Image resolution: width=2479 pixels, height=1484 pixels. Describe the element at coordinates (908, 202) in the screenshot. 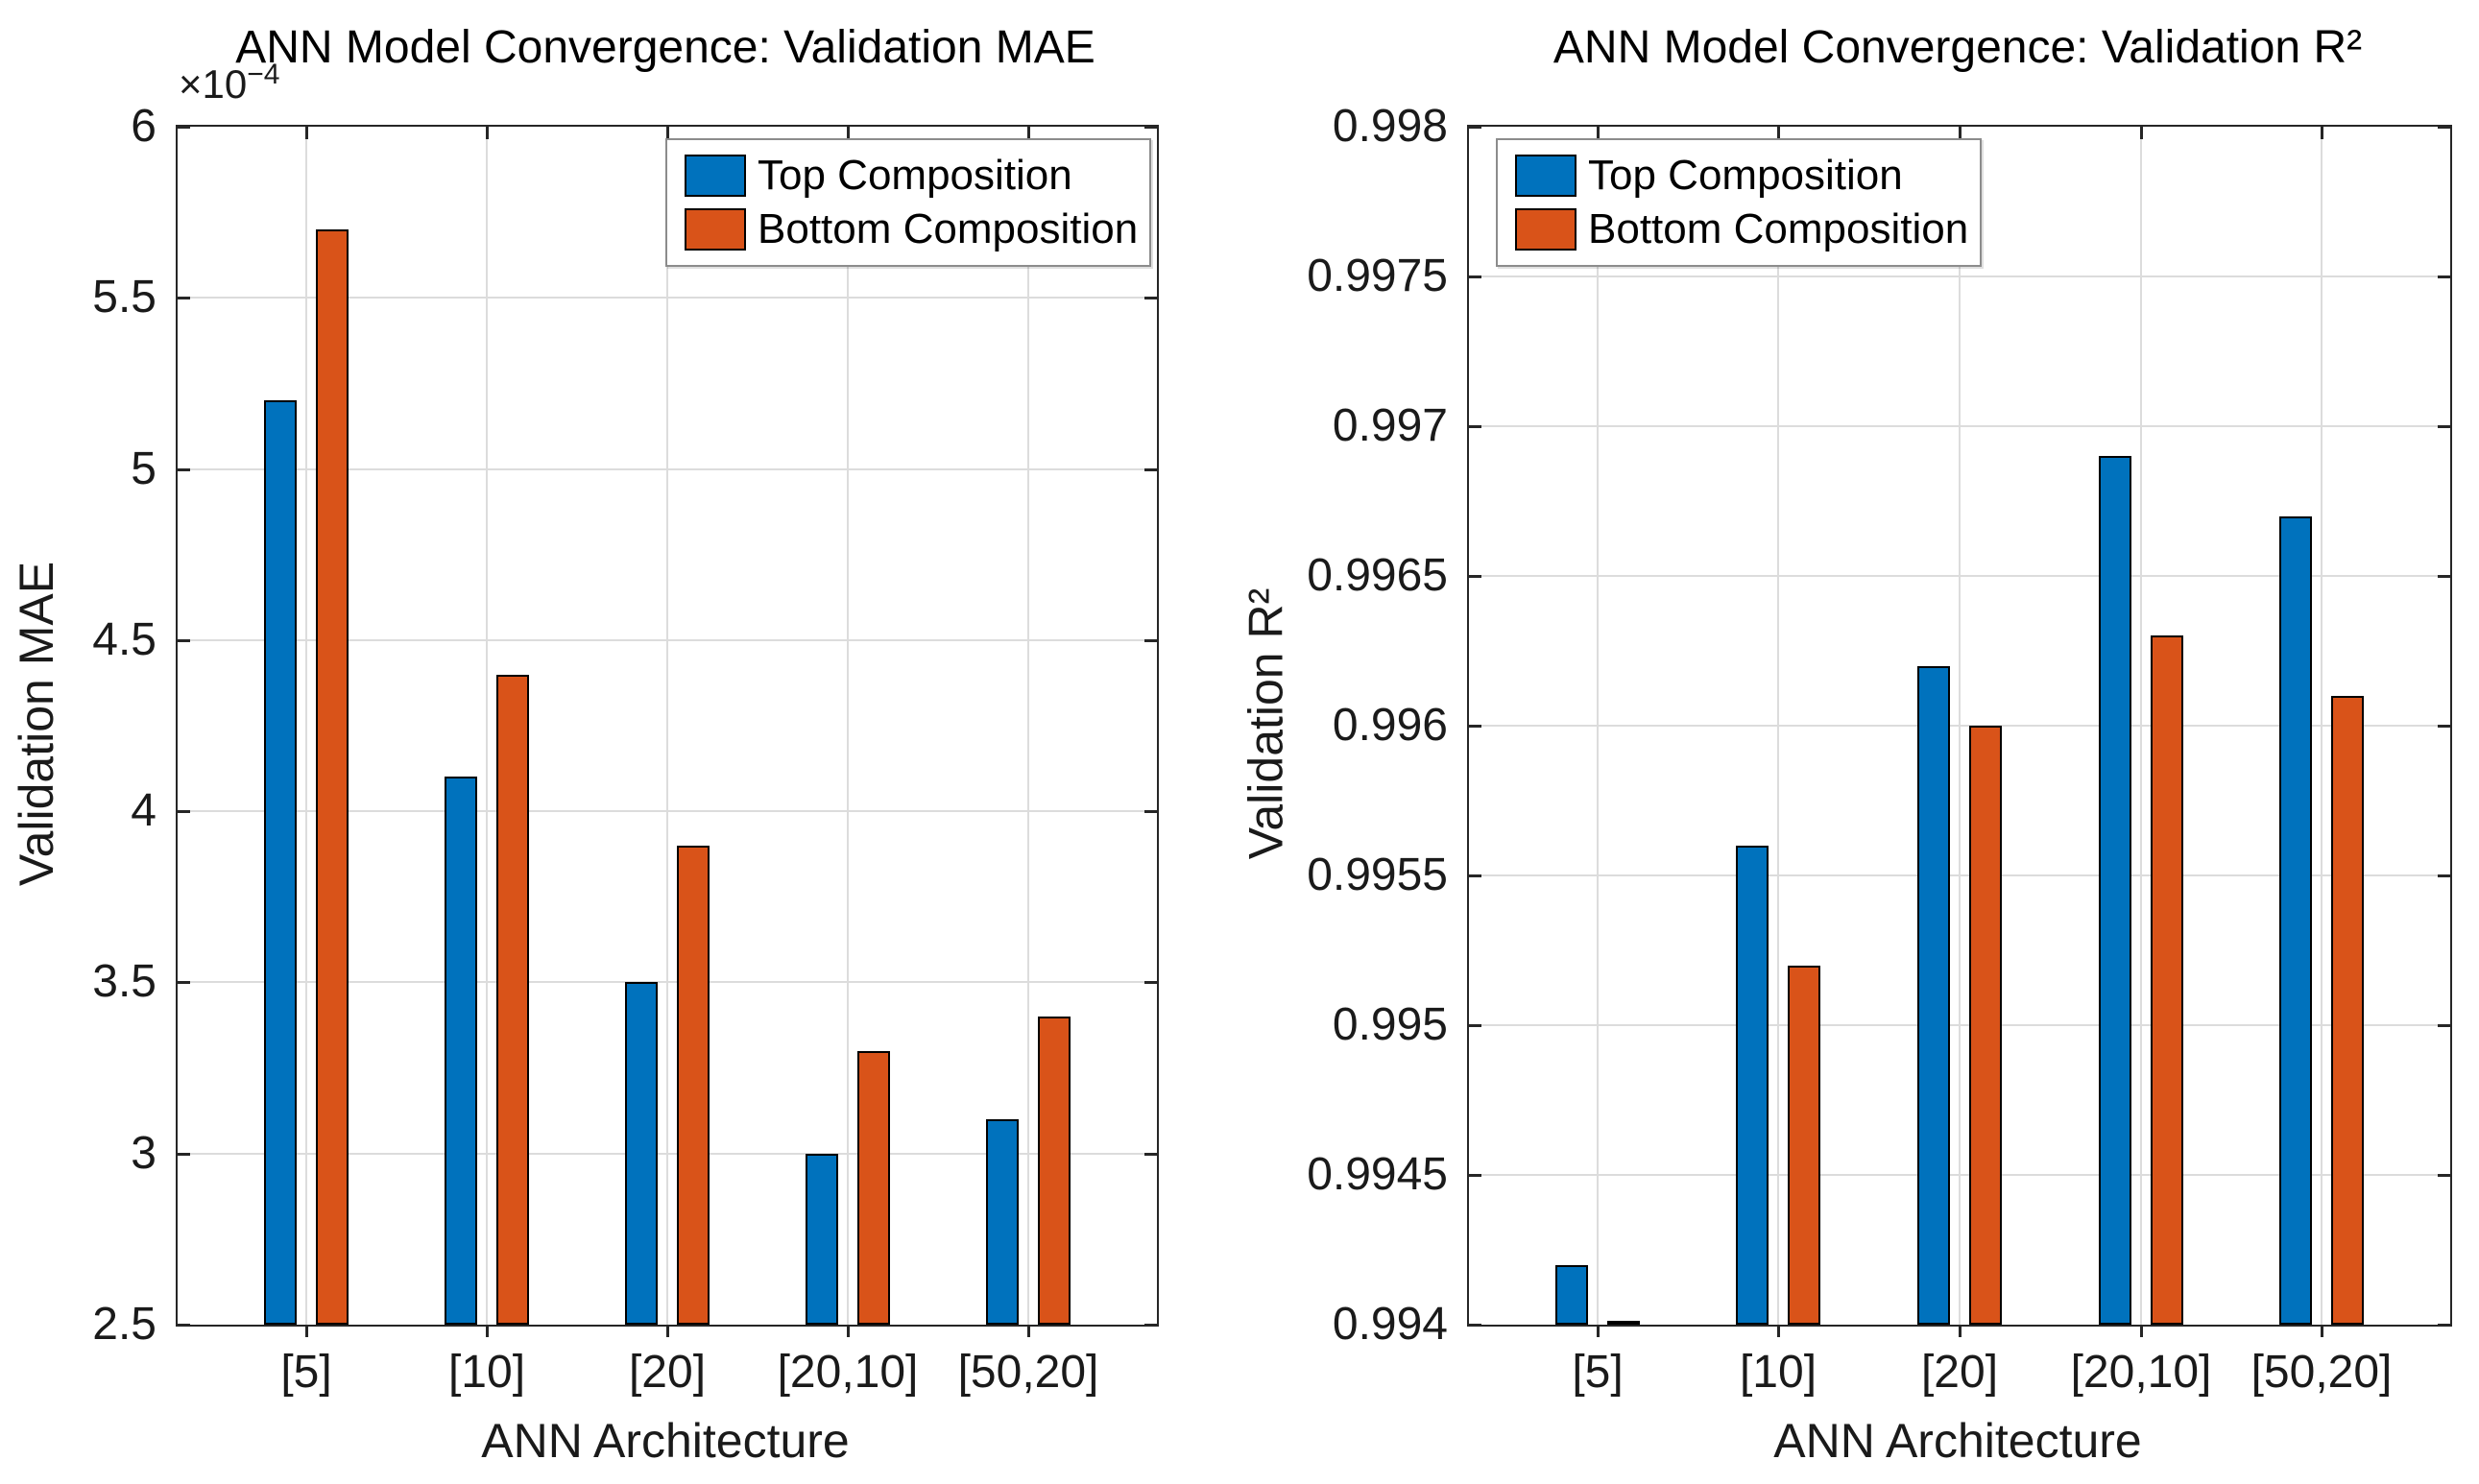

I see `legend-mae: Top Composition Bottom Composition` at that location.